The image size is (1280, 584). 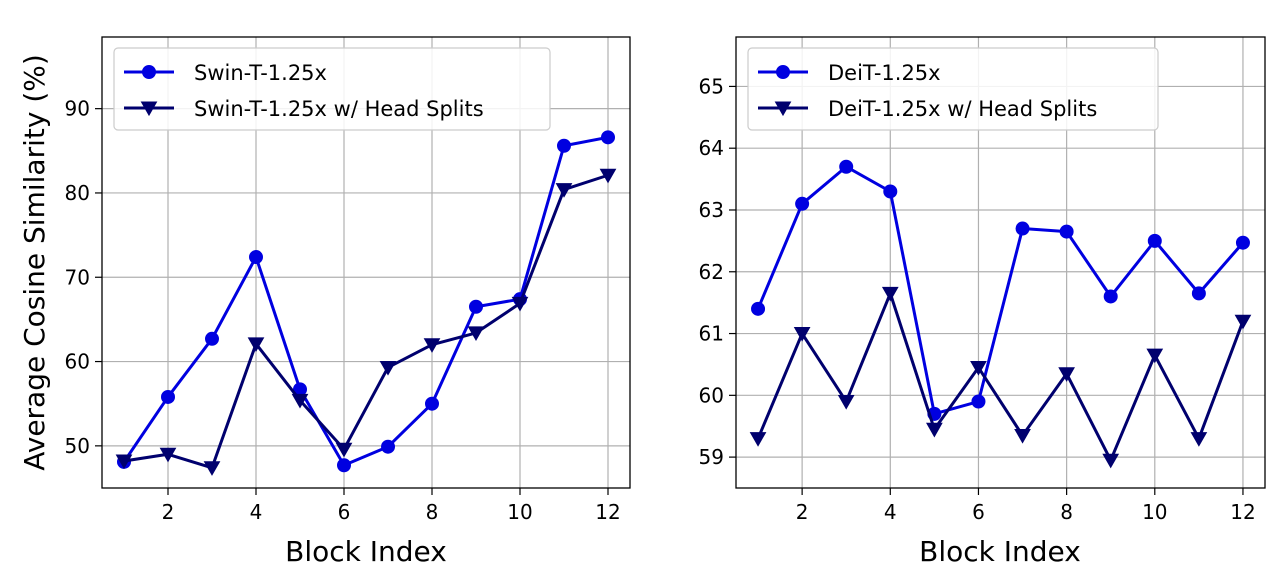 I want to click on y-axis-title: Average Cosine Similarity (%), so click(x=34, y=262).